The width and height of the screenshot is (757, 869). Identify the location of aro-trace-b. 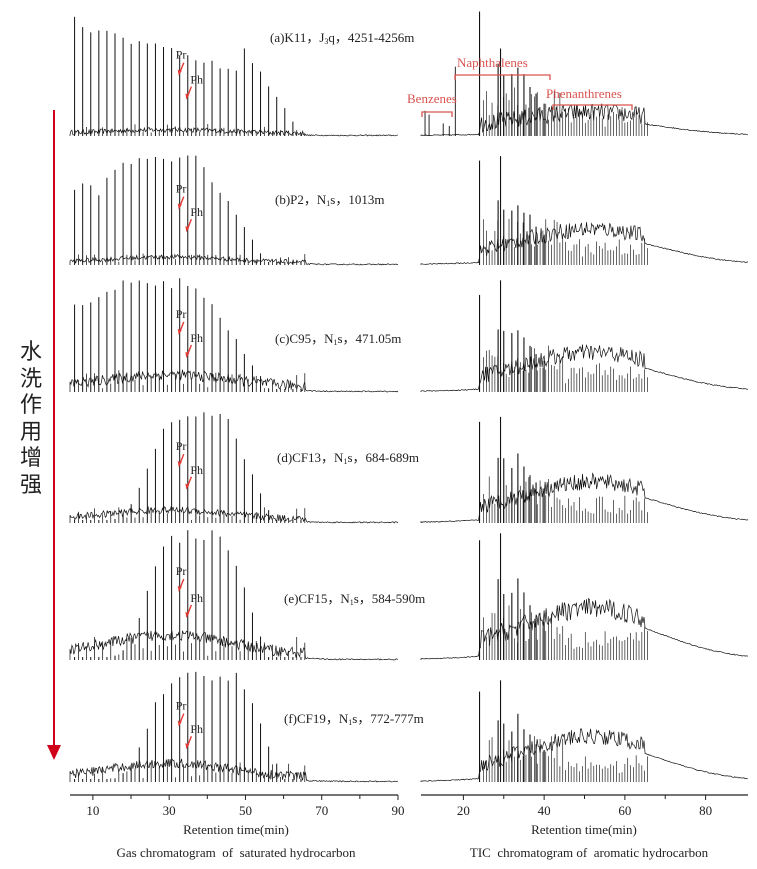
(584, 210).